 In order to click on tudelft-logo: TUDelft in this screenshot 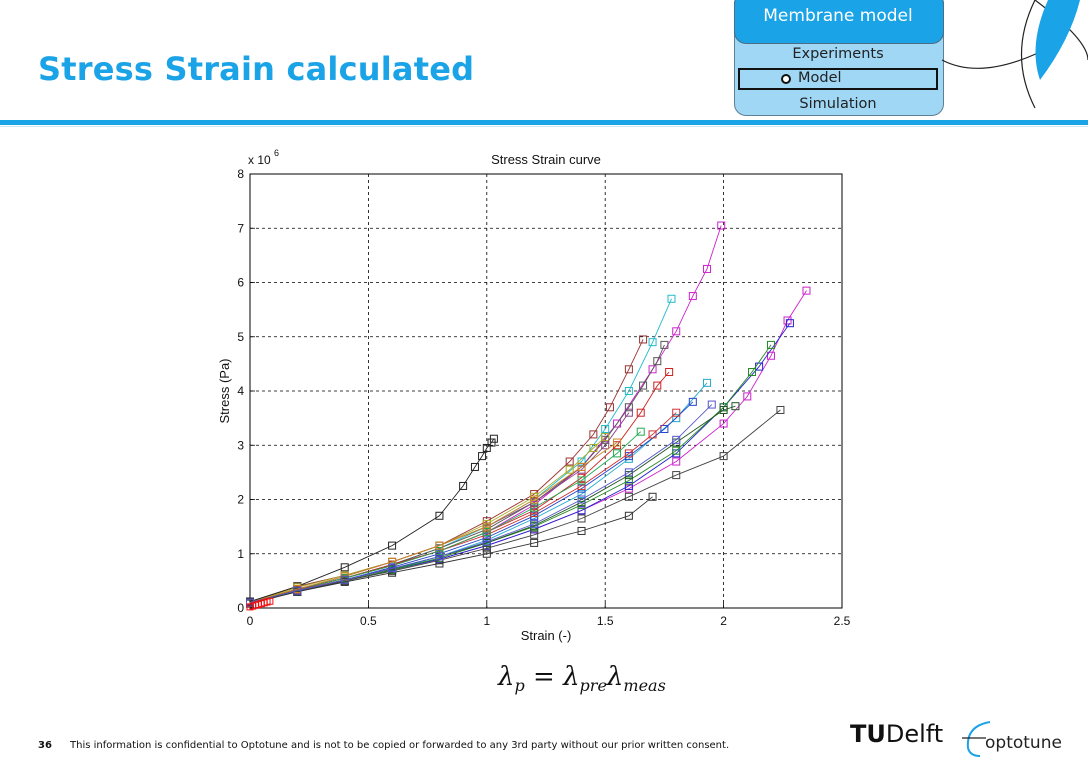, I will do `click(896, 734)`.